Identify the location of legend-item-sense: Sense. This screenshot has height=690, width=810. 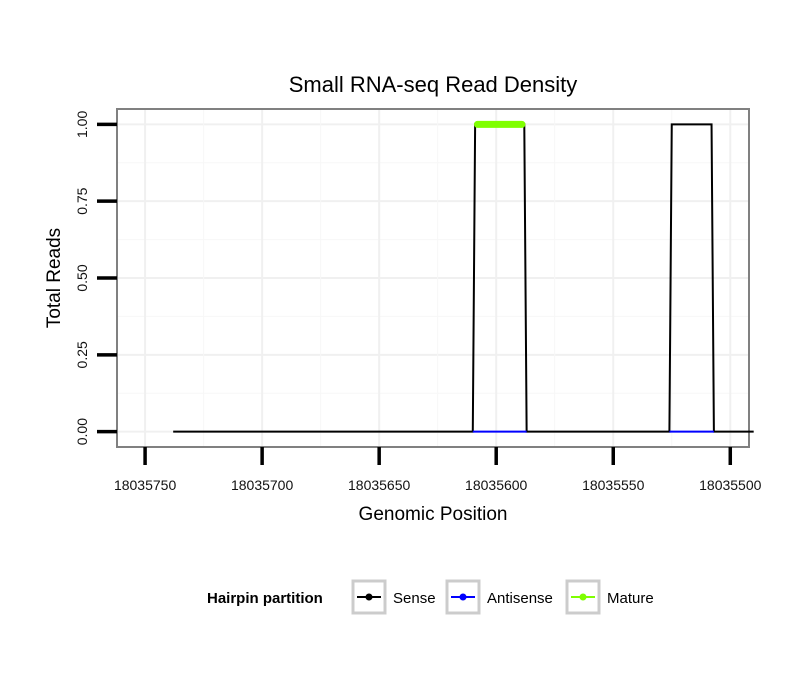
(393, 597).